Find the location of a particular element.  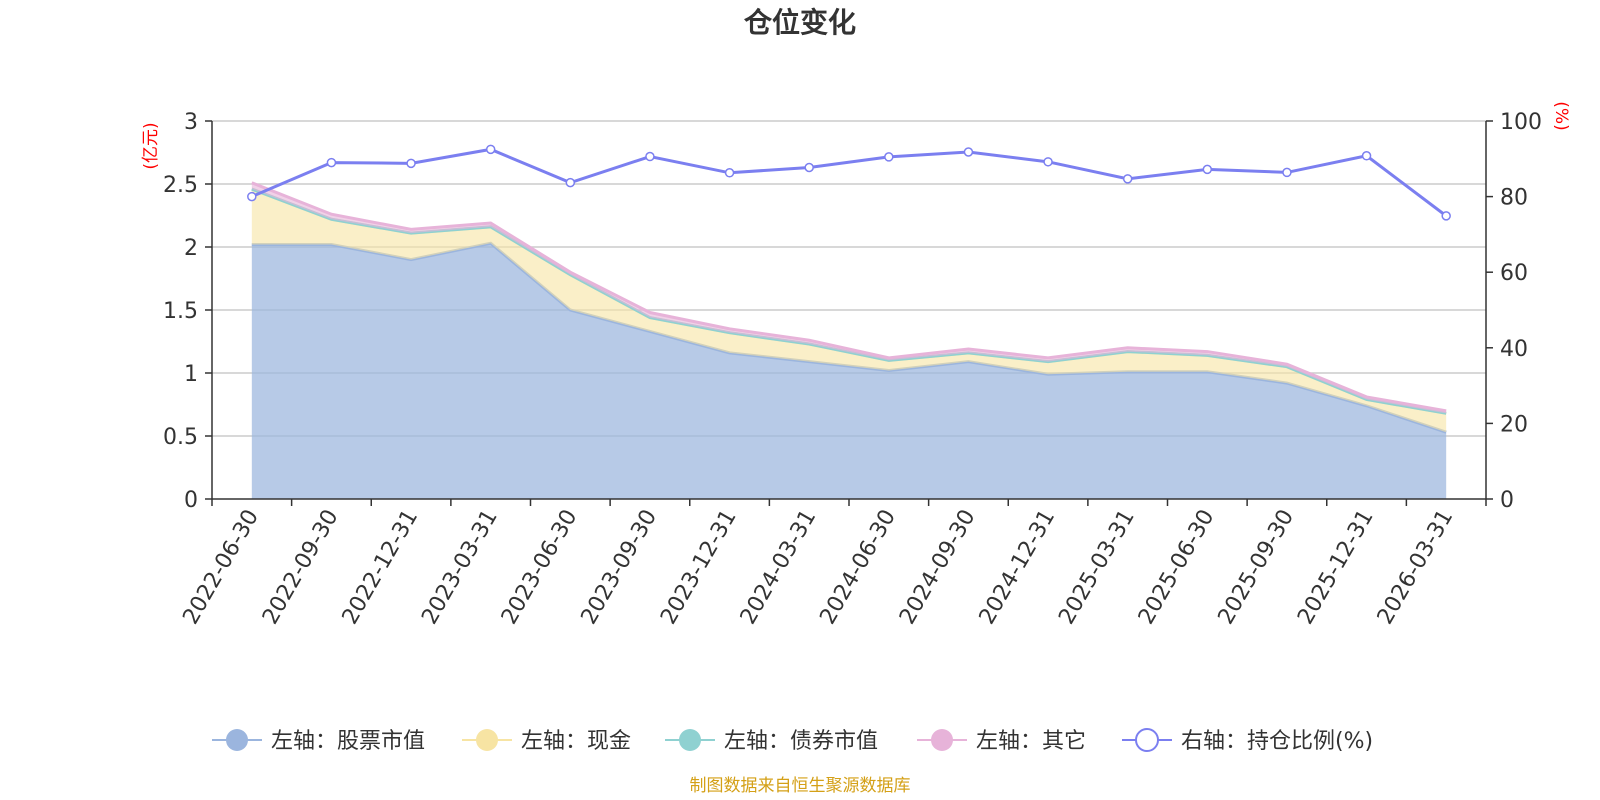

x-tick-label: 2023-12-31 is located at coordinates (699, 567).